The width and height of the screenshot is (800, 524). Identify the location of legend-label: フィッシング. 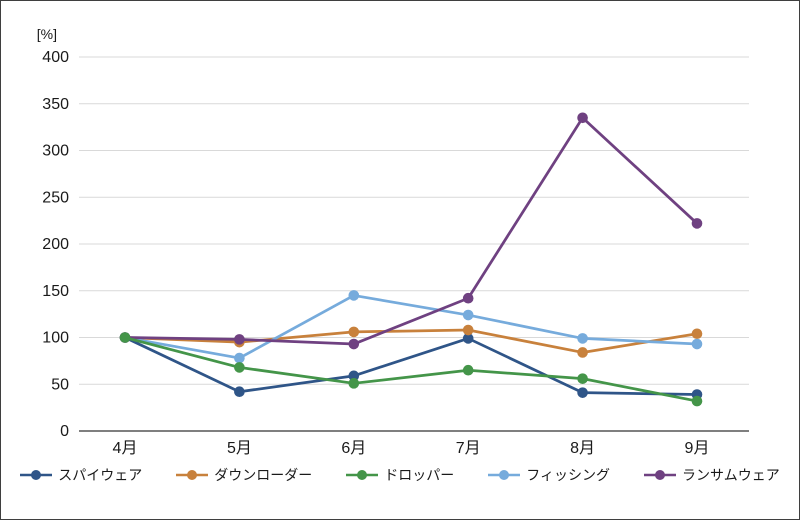
(568, 475).